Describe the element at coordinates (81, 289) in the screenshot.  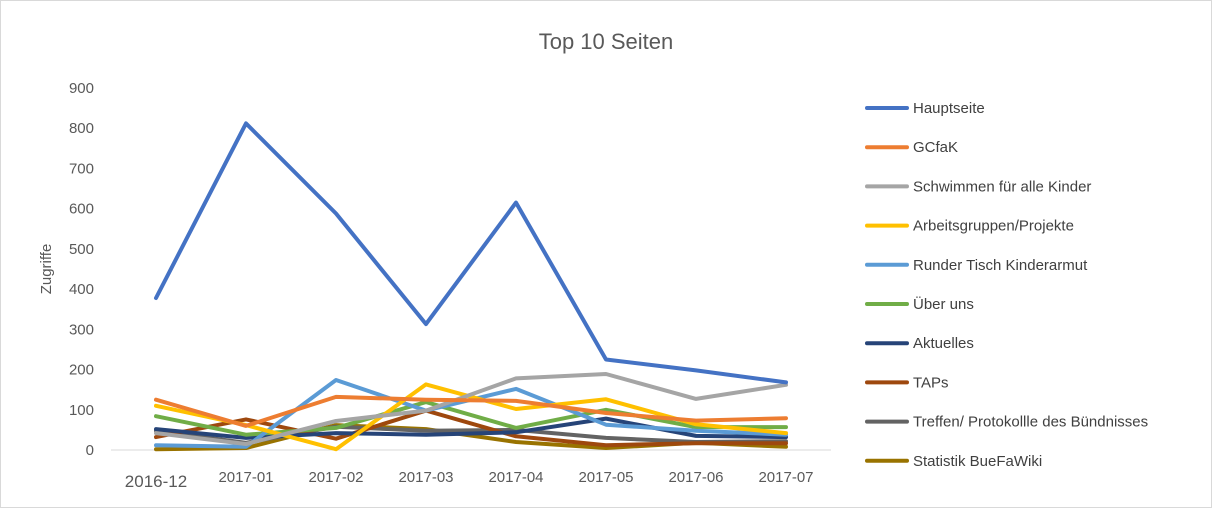
I see `y-tick-label: 400` at that location.